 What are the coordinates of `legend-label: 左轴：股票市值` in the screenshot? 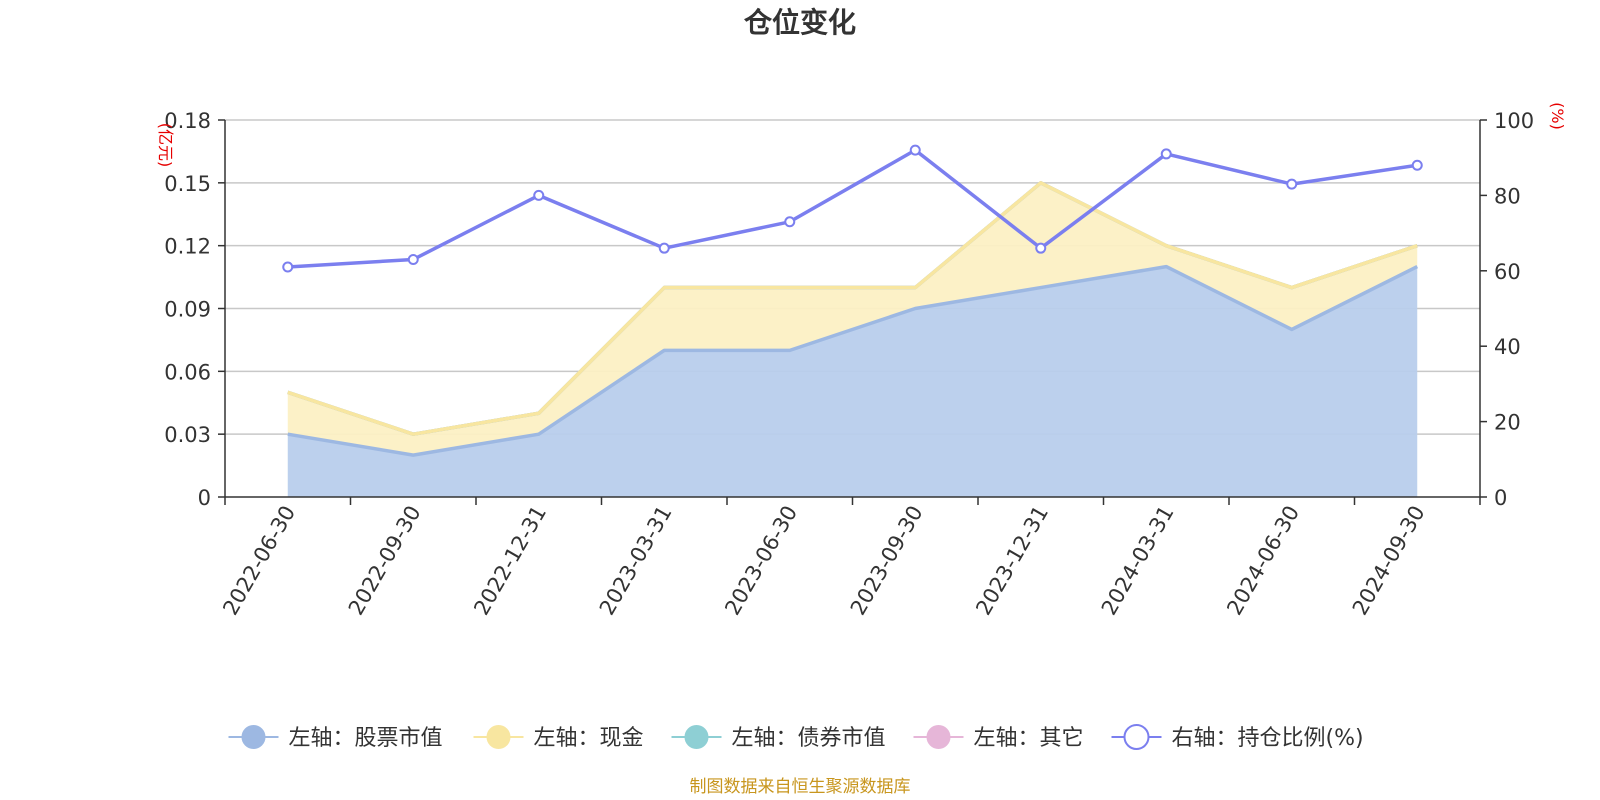 It's located at (366, 738).